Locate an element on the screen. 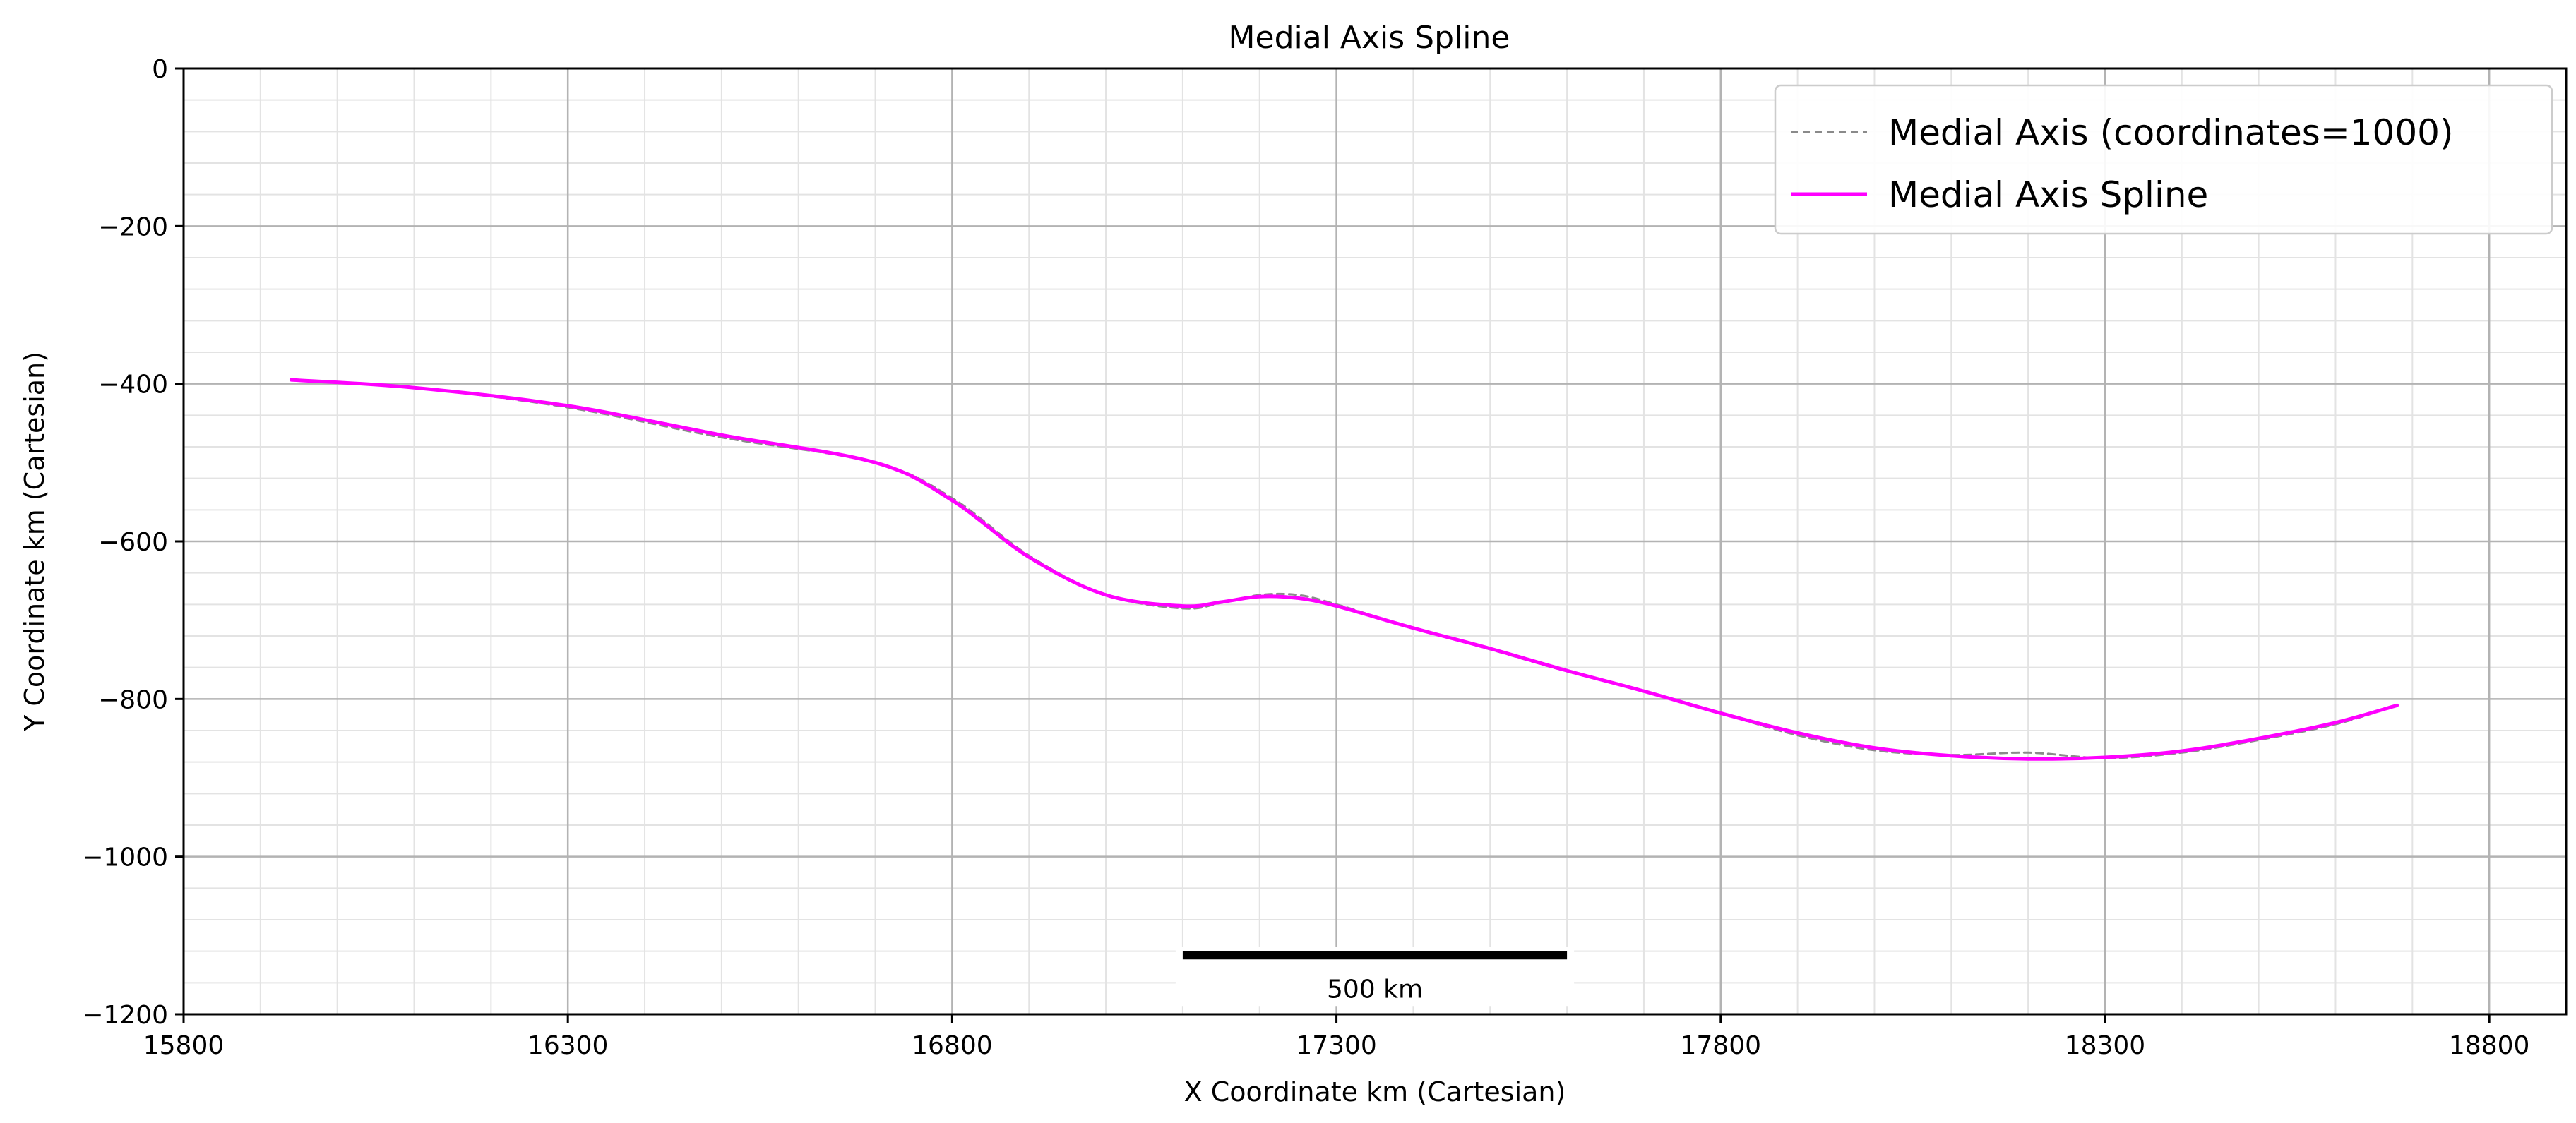  y-tick-label: −400 is located at coordinates (133, 385).